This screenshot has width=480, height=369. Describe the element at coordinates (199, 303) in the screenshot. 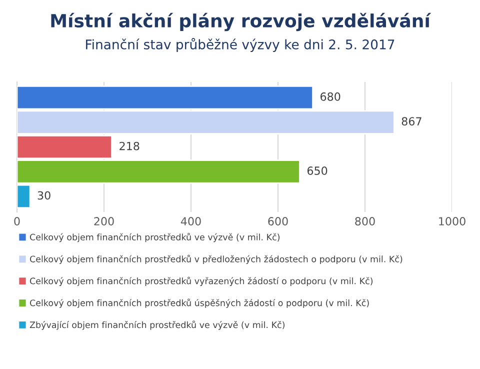

I see `legend-label: Celkový objem finančních prostředků úspěšných žádostí o podporu (v mil. Kč)` at that location.